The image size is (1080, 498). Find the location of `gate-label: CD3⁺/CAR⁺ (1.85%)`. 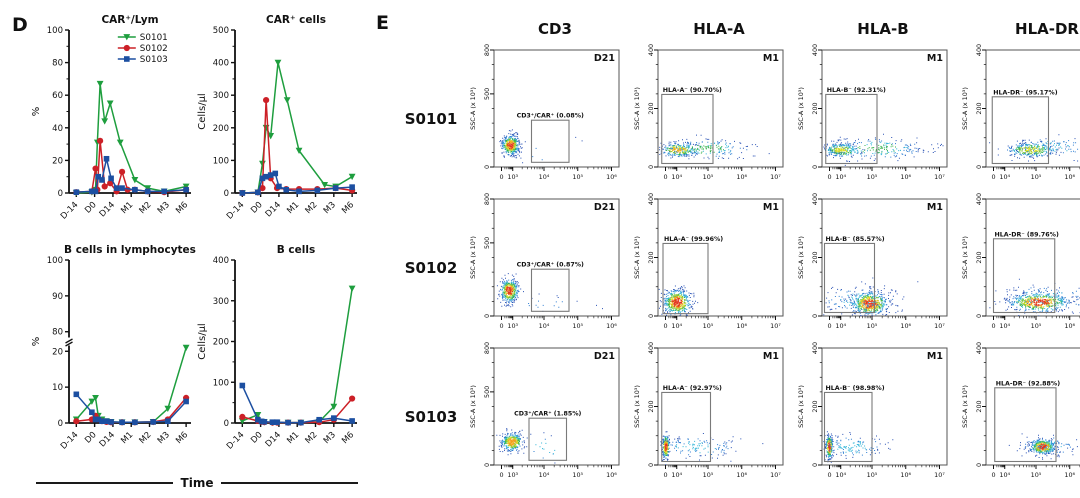

gate-label: CD3⁺/CAR⁺ (1.85%) is located at coordinates (547, 414).